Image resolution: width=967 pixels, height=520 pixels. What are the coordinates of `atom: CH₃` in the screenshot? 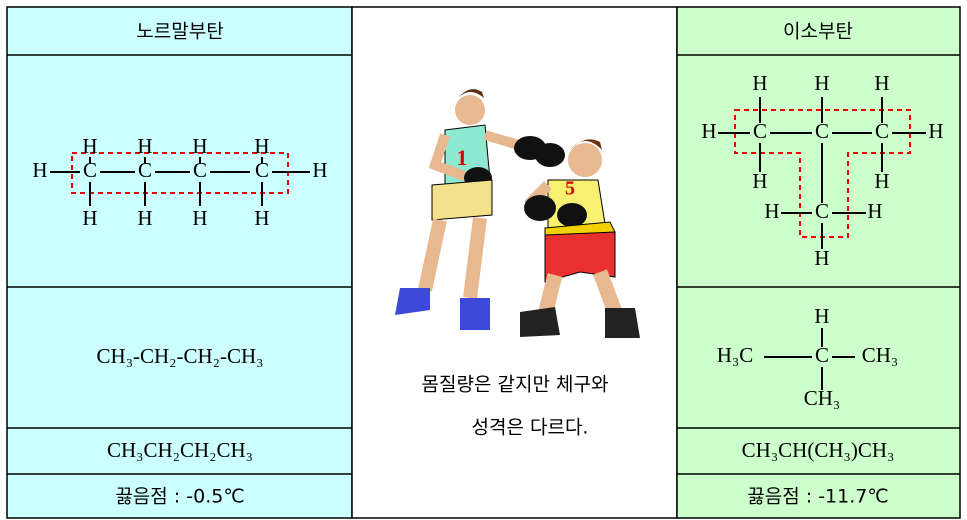 It's located at (880, 355).